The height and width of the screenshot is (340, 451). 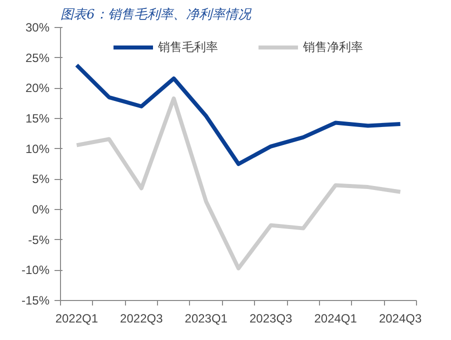 What do you see at coordinates (206, 319) in the screenshot?
I see `x-tick-label: 2023Q1` at bounding box center [206, 319].